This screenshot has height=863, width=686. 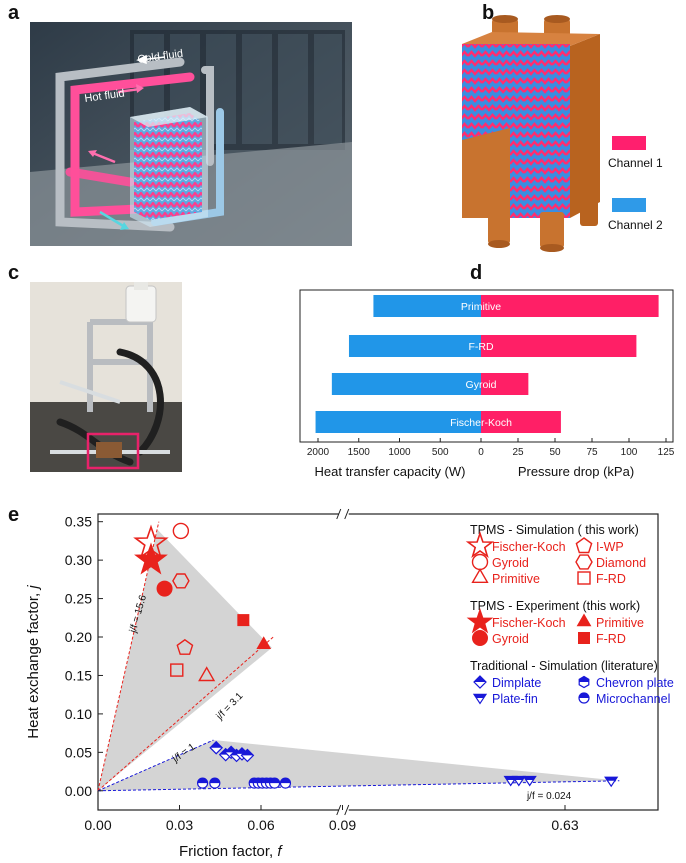 What do you see at coordinates (78, 637) in the screenshot?
I see `y-tick-label: 0.20` at bounding box center [78, 637].